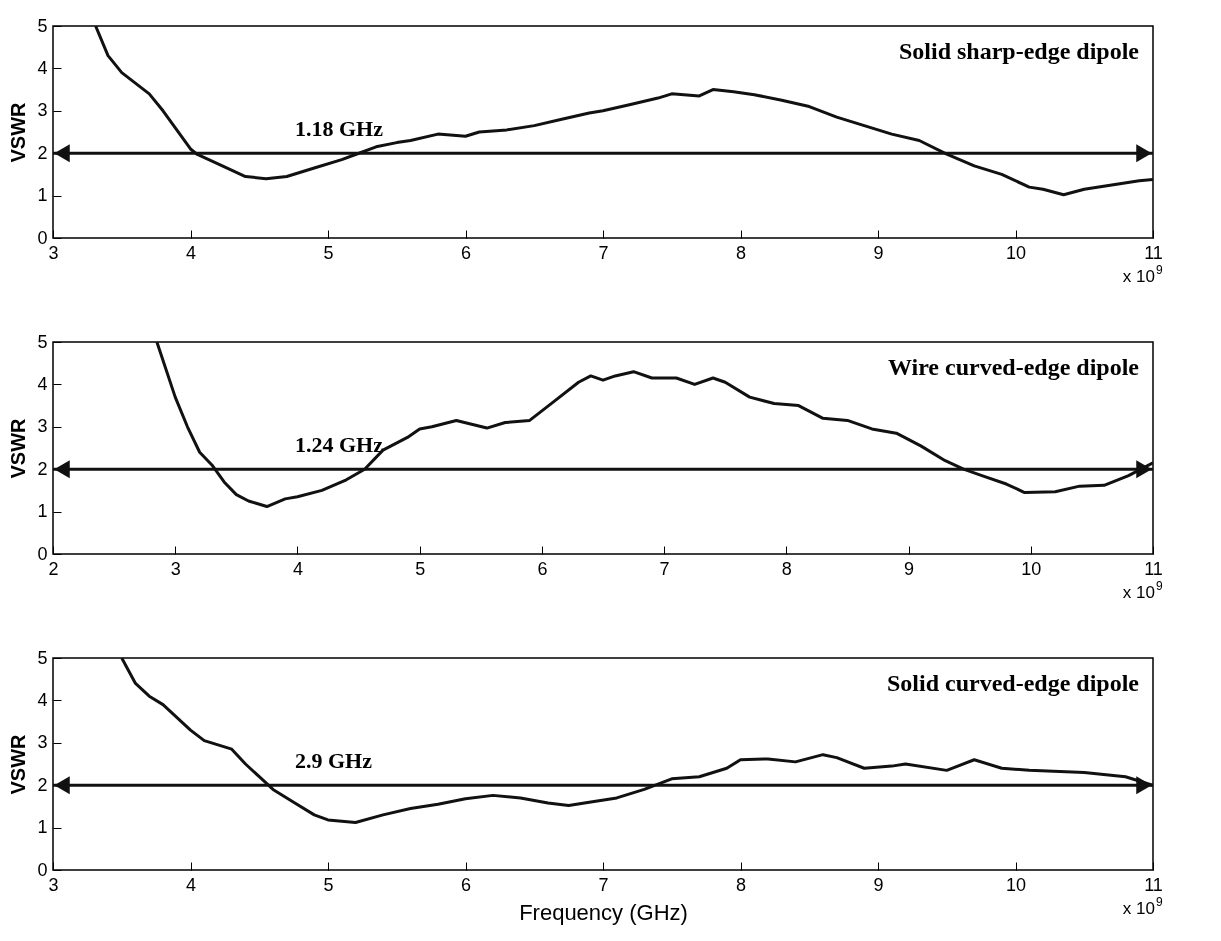 The width and height of the screenshot is (1221, 941). Describe the element at coordinates (175, 568) in the screenshot. I see `x-tick-label: 3` at that location.